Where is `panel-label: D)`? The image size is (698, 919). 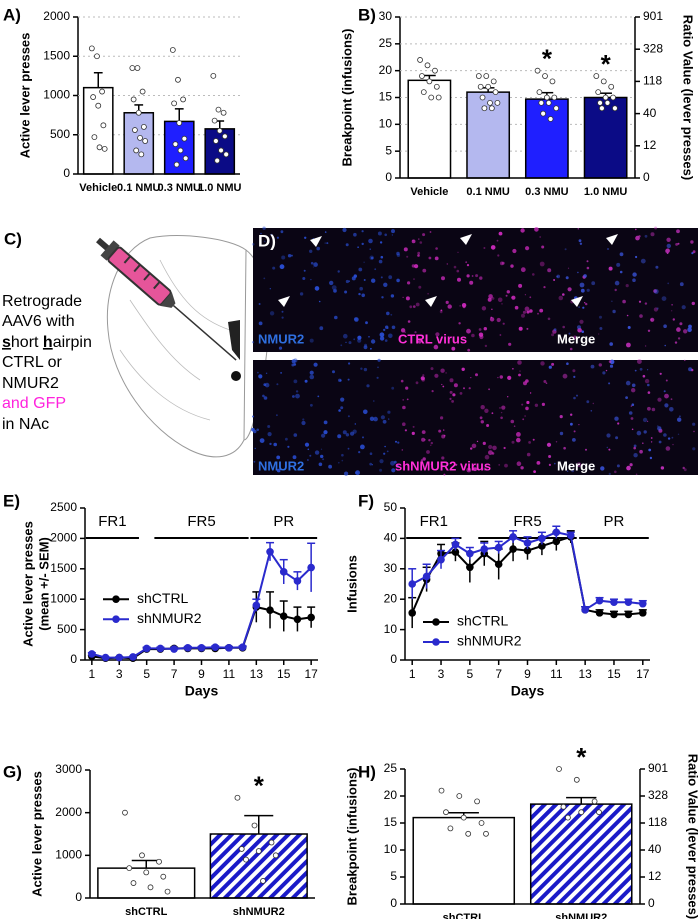 panel-label: D) is located at coordinates (267, 240).